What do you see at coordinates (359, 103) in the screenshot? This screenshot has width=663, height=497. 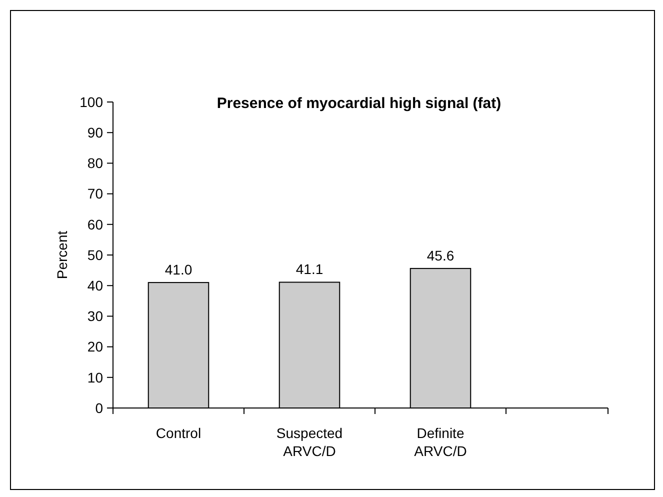 I see `chart-title: Presence of myocardial high signal (fat)` at bounding box center [359, 103].